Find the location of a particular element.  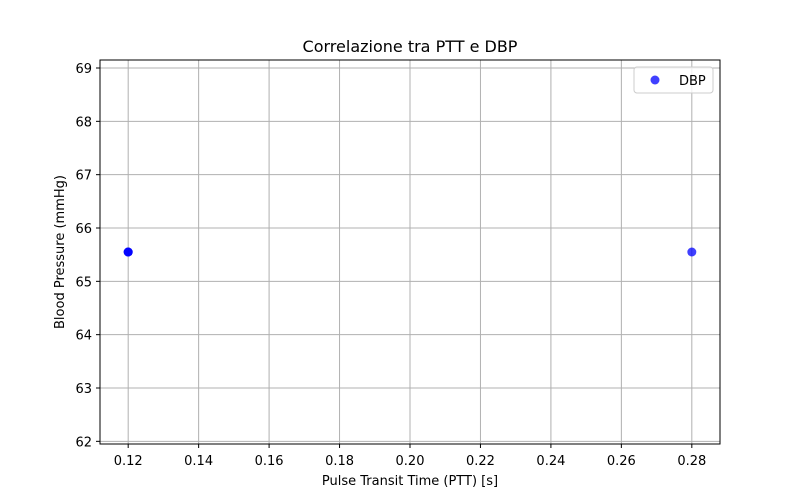

y-tick-label: 65 is located at coordinates (83, 282).